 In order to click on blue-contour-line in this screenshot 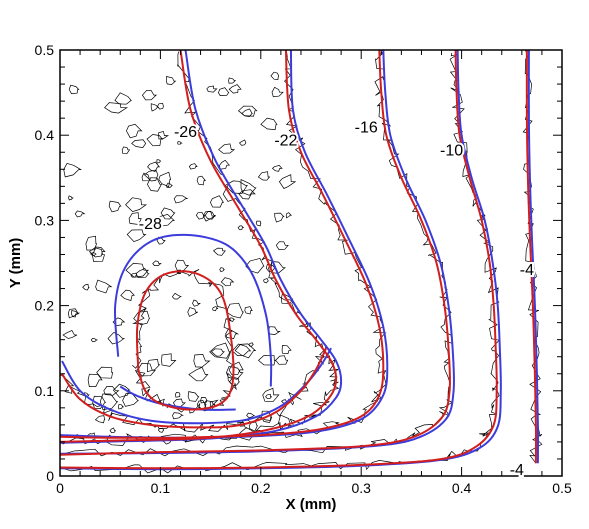, I will do `click(193, 310)`.